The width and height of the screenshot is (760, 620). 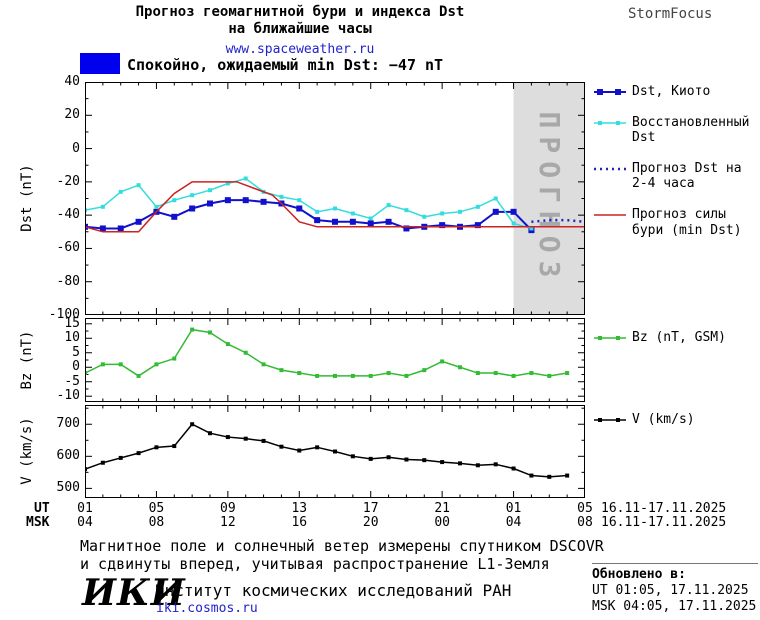 I want to click on bz-legend: Bz (nT, GSM), so click(x=674, y=338).